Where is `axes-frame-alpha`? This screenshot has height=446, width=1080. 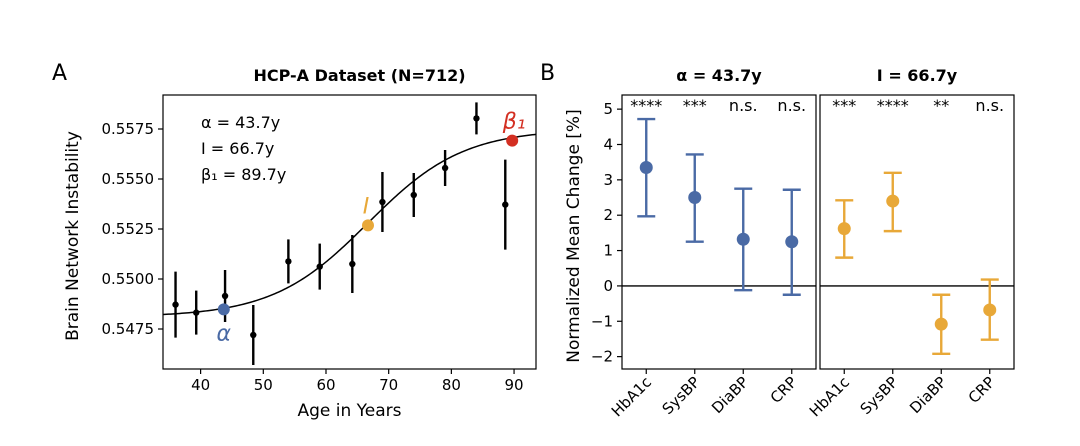
axes-frame-alpha is located at coordinates (719, 232).